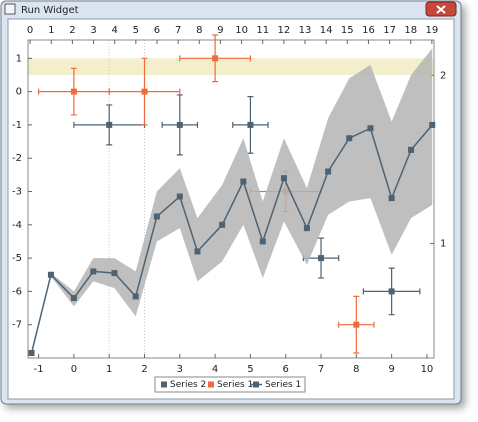  I want to click on x2-tick-label: 17, so click(389, 30).